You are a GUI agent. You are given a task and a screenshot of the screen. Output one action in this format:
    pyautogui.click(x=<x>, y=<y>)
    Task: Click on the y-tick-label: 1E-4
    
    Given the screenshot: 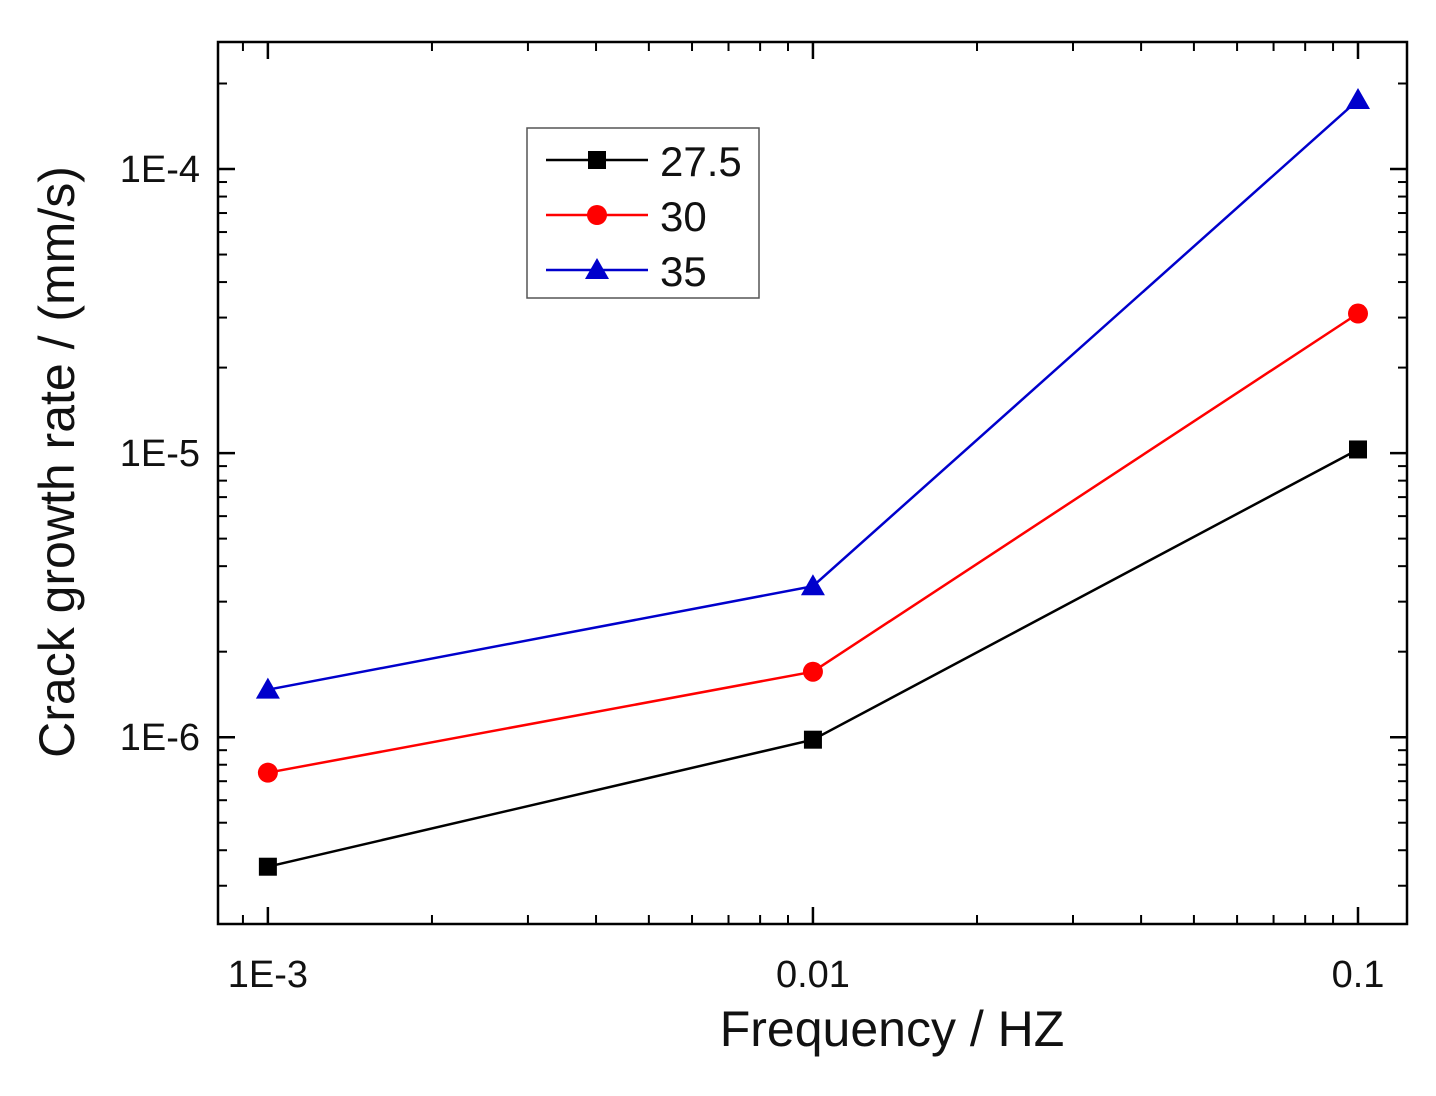 What is the action you would take?
    pyautogui.click(x=160, y=170)
    